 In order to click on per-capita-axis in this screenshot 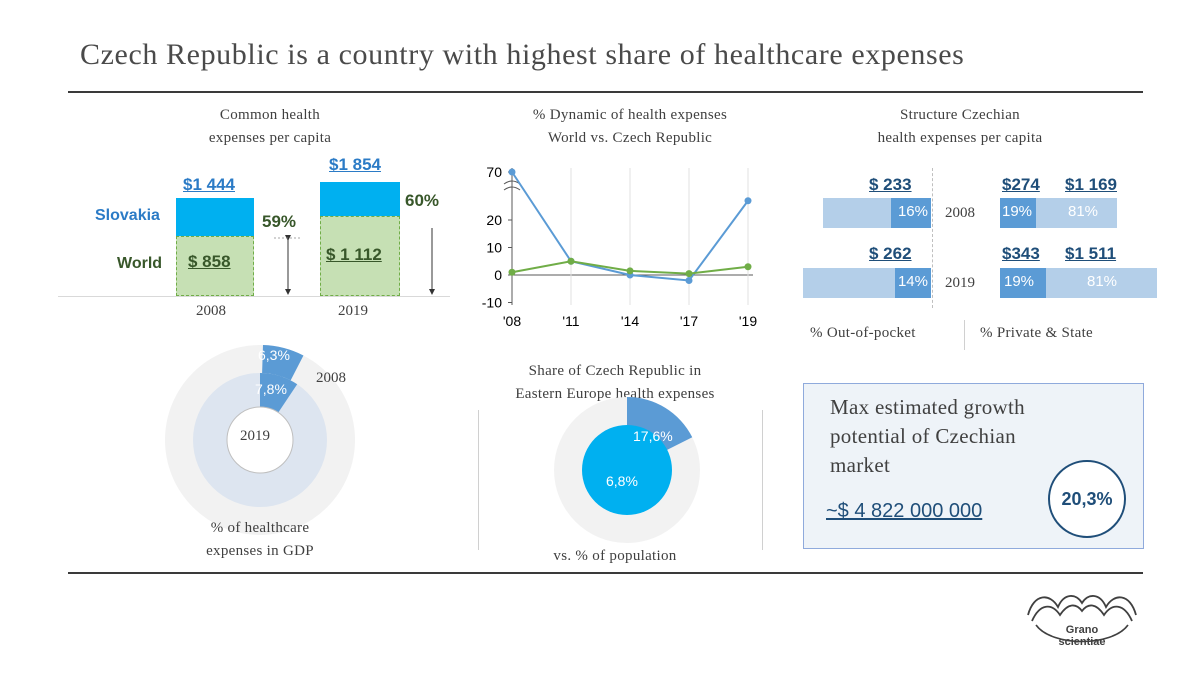, I will do `click(254, 296)`.